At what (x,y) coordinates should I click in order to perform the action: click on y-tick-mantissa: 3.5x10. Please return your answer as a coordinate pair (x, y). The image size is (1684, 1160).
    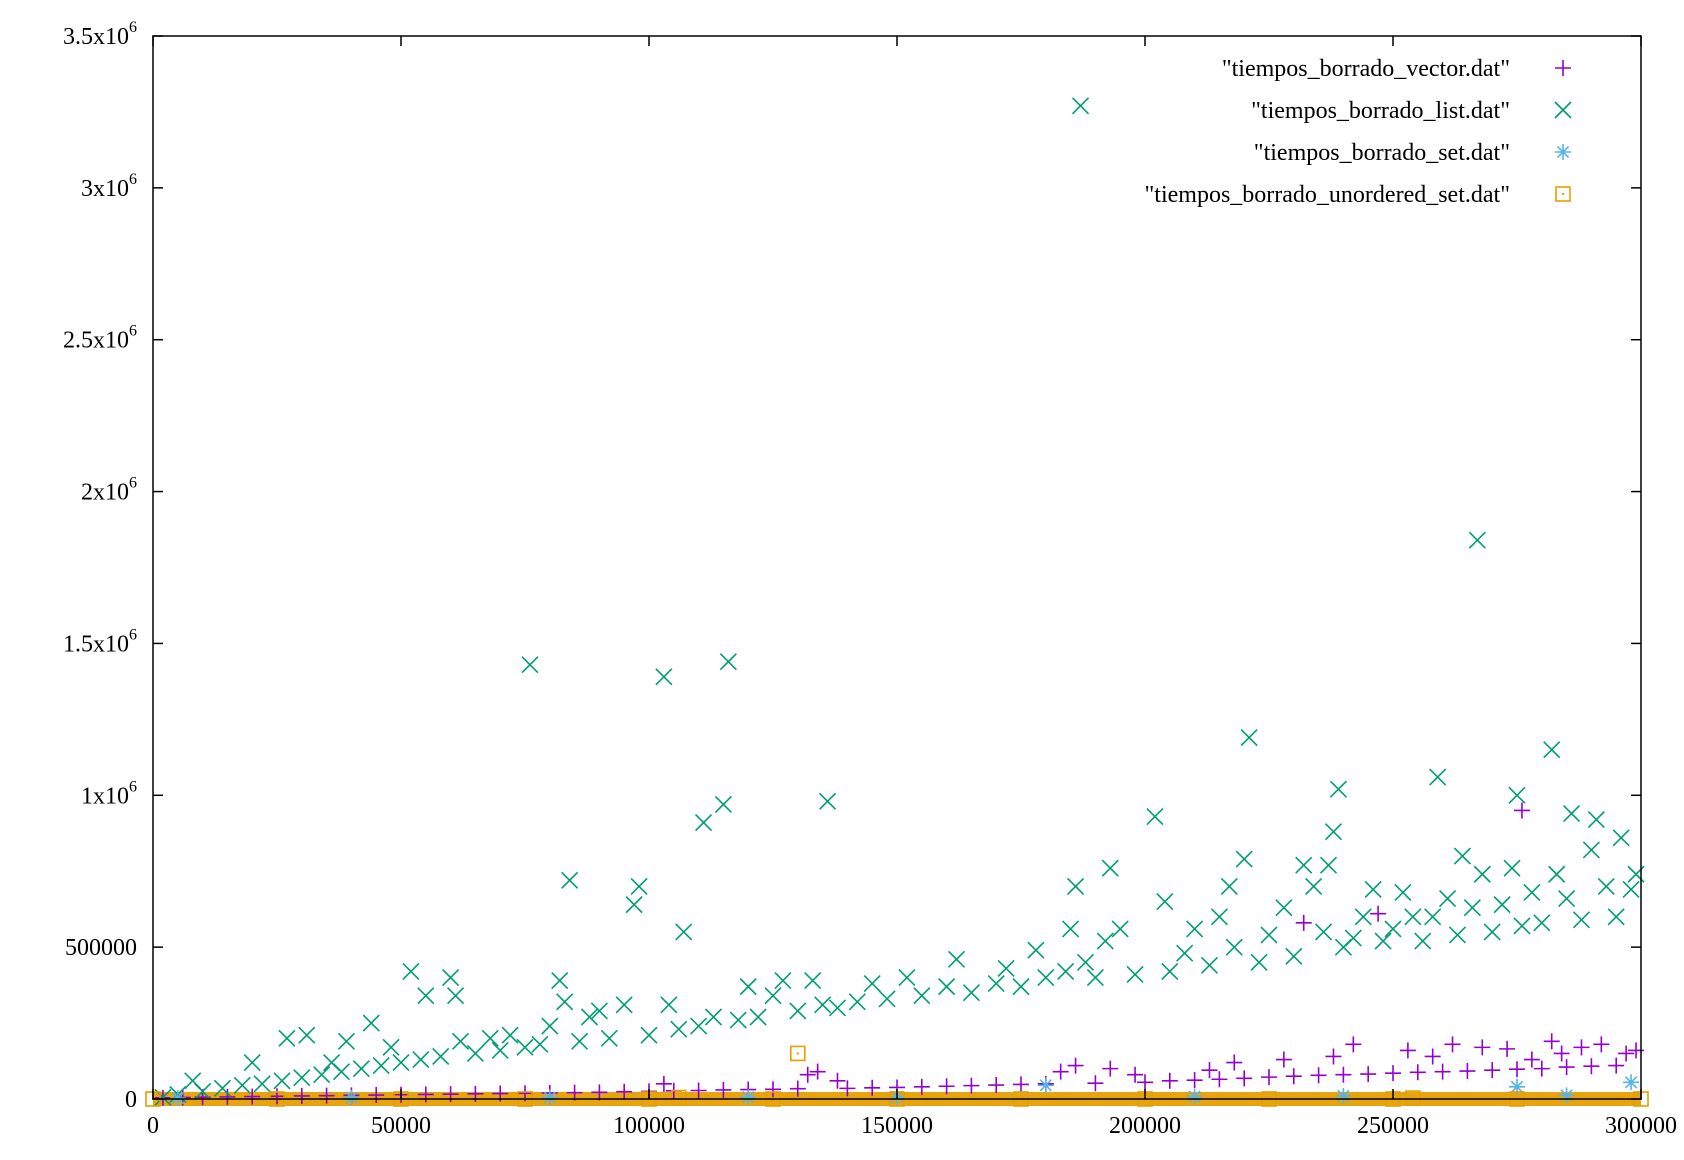
    Looking at the image, I should click on (96, 37).